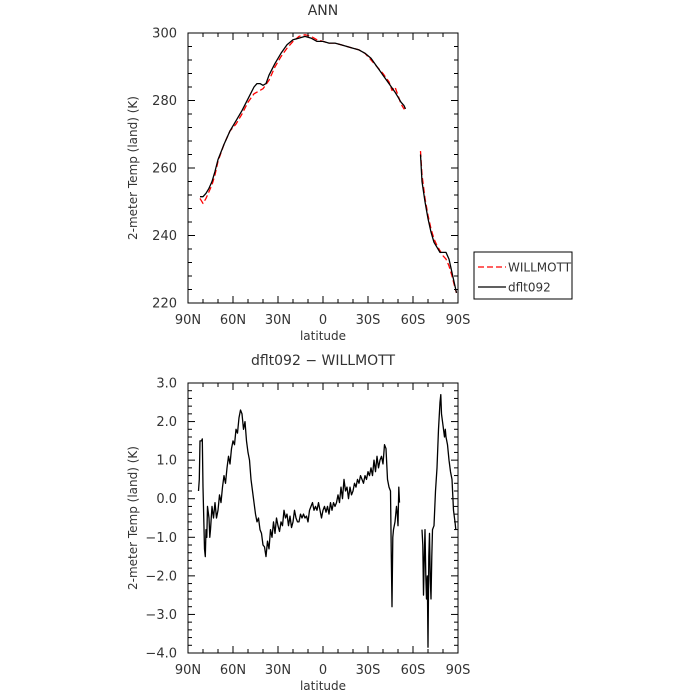  What do you see at coordinates (303, 116) in the screenshot?
I see `series-line-dflt092-seg0` at bounding box center [303, 116].